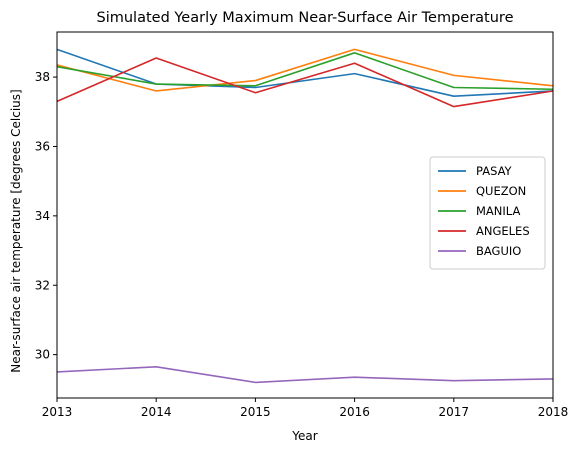  I want to click on y-axis: 30 32 34 36 38, so click(46, 216).